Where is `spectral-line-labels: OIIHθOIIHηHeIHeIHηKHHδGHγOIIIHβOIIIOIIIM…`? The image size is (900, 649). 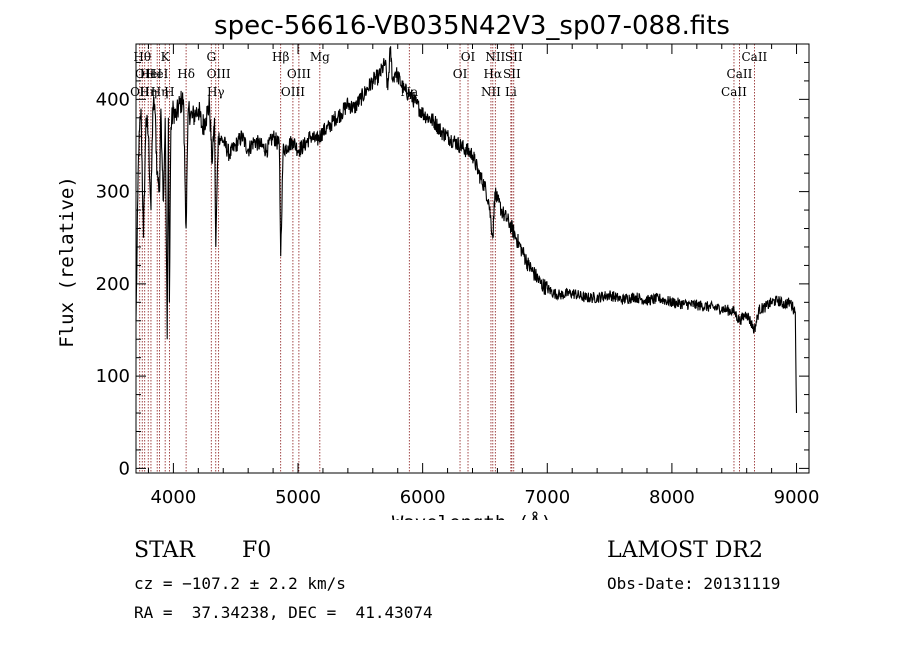 spectral-line-labels: OIIHθOIIHηHeIHeIHηKHHδGHγOIIIHβOIIIOIIIM… is located at coordinates (448, 74).